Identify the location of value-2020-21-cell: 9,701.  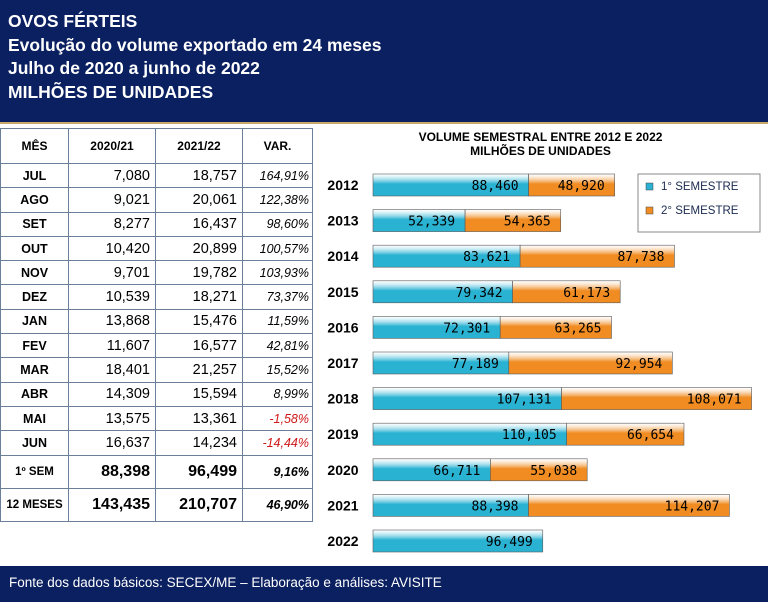
(112, 273).